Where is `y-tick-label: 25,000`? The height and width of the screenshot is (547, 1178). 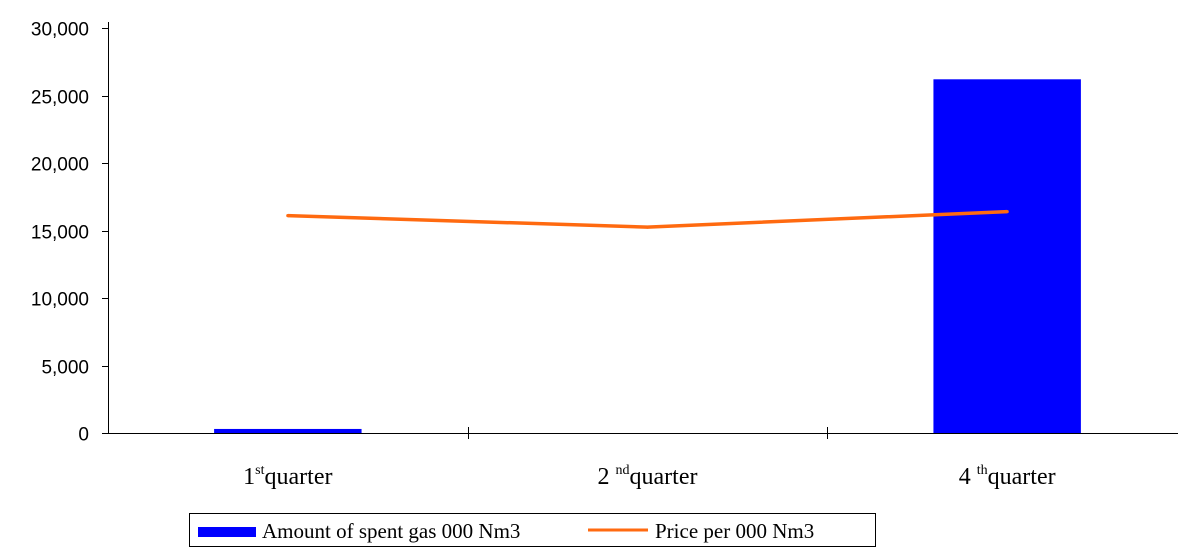 y-tick-label: 25,000 is located at coordinates (60, 98).